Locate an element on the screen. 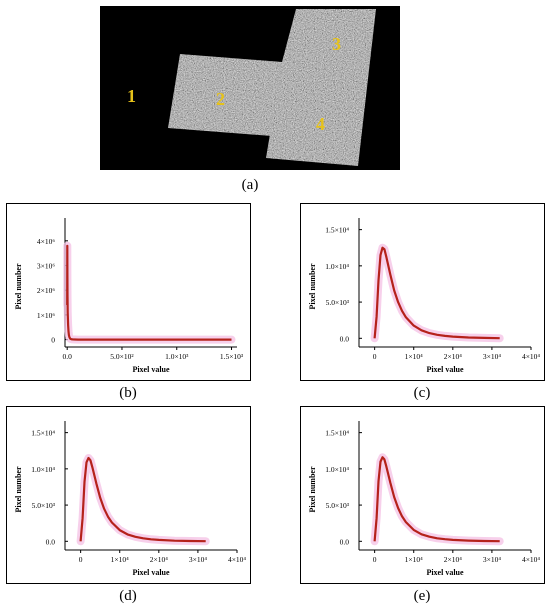 This screenshot has height=612, width=550. caption-d: (d) is located at coordinates (128, 596).